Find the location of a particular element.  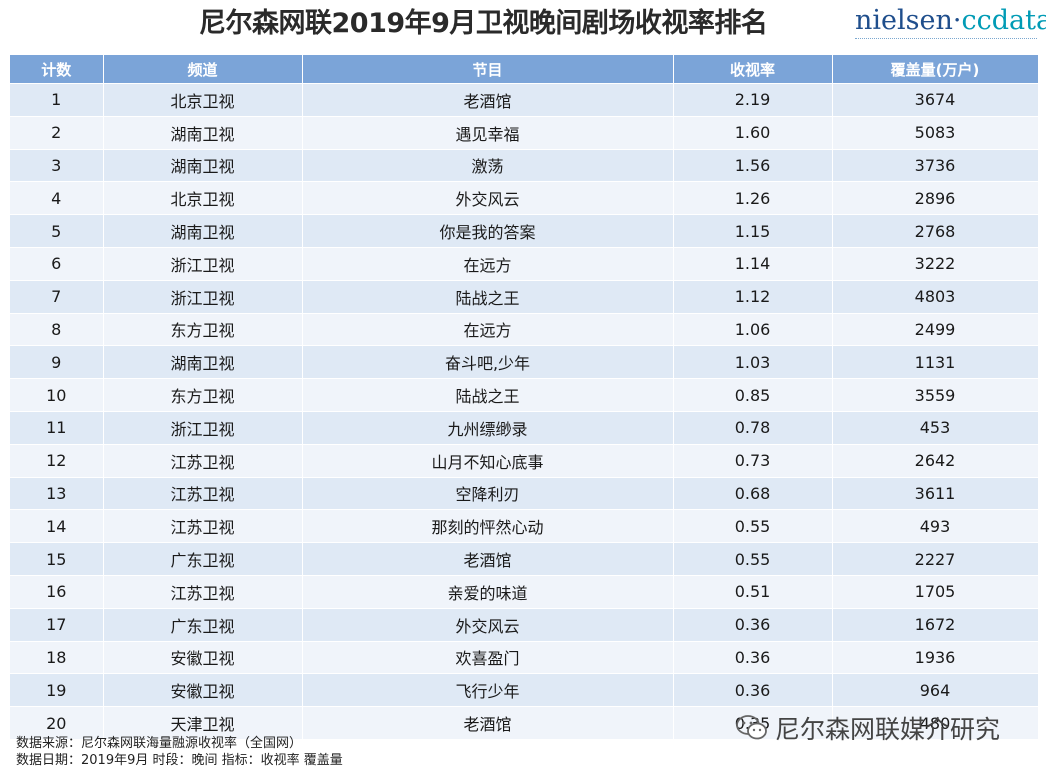

rating-cell: 1.15 is located at coordinates (753, 231).